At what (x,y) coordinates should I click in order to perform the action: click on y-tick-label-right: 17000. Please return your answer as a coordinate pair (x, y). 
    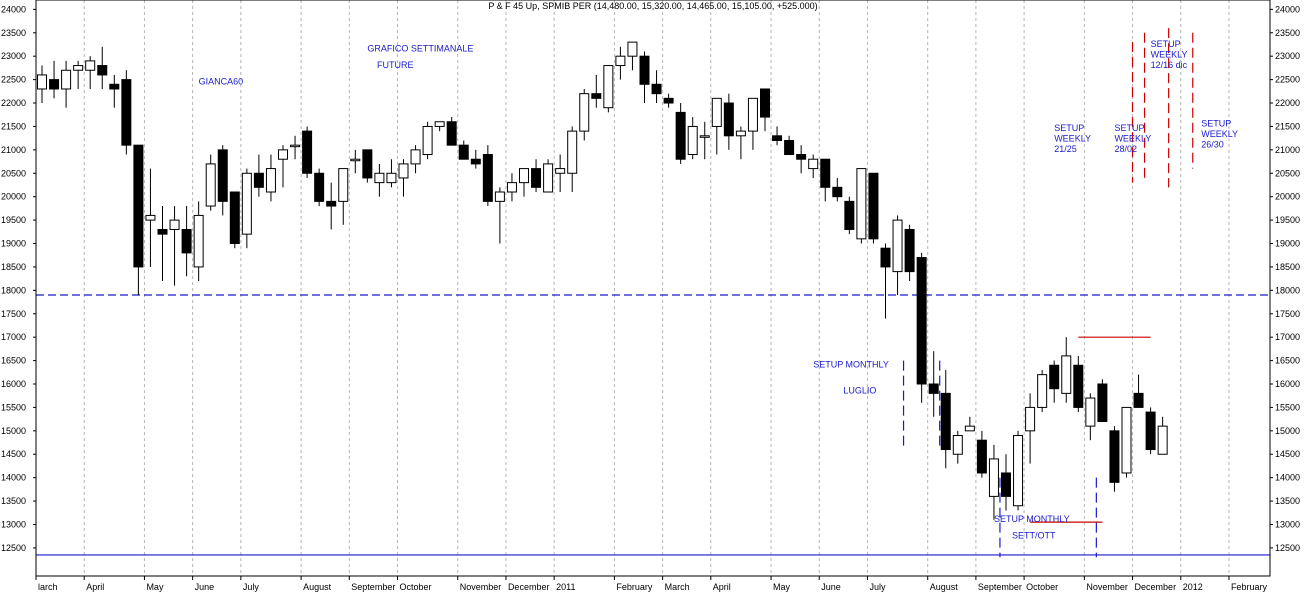
    Looking at the image, I should click on (1287, 337).